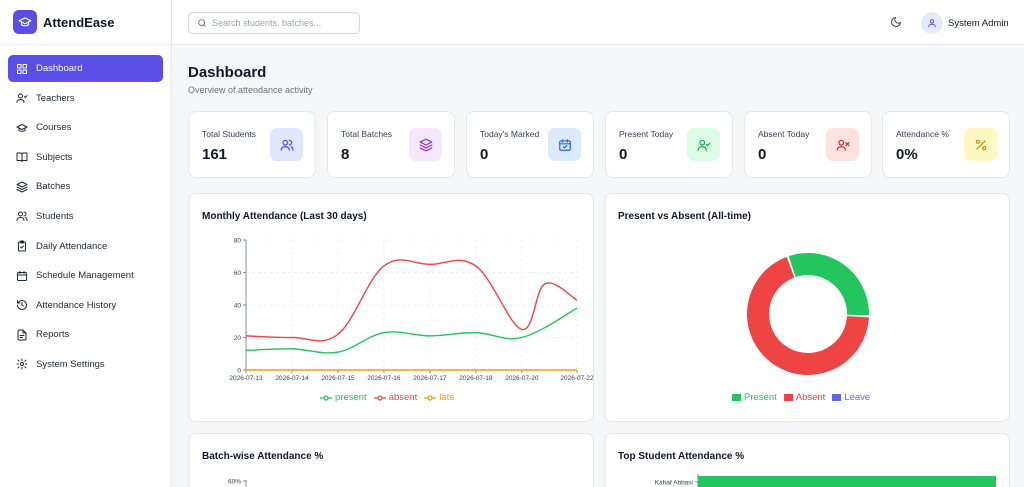 The image size is (1024, 487). I want to click on sidebar-item-label: Daily Attendance, so click(72, 246).